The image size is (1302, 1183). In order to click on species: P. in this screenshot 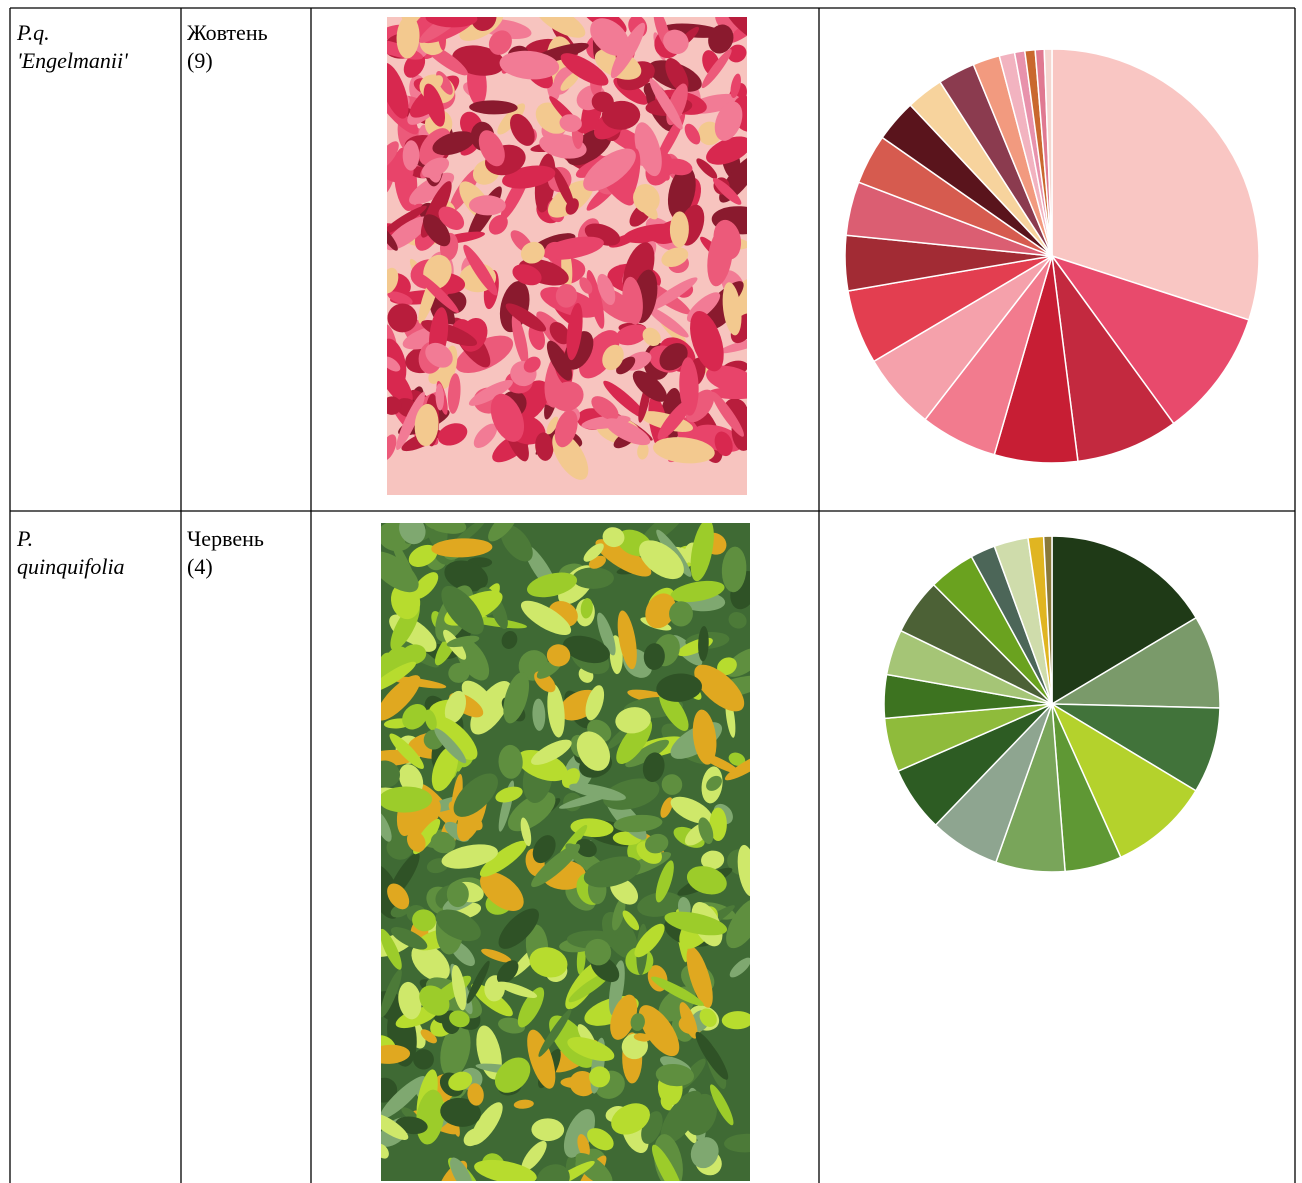, I will do `click(24, 538)`.